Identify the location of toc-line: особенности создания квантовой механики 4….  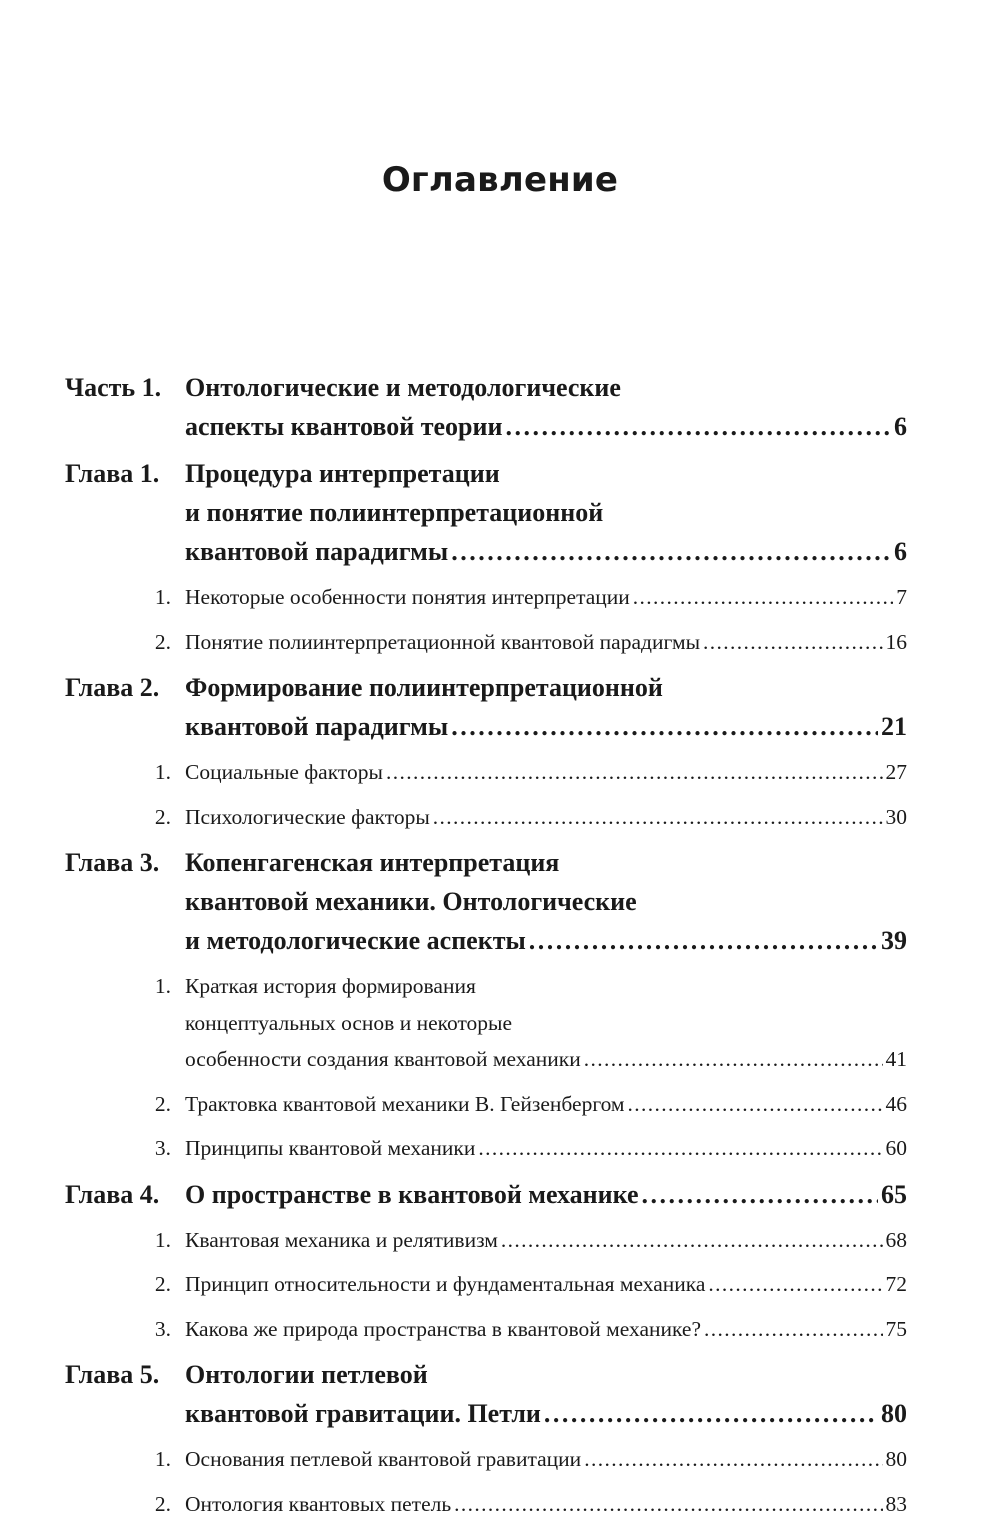
(486, 1059).